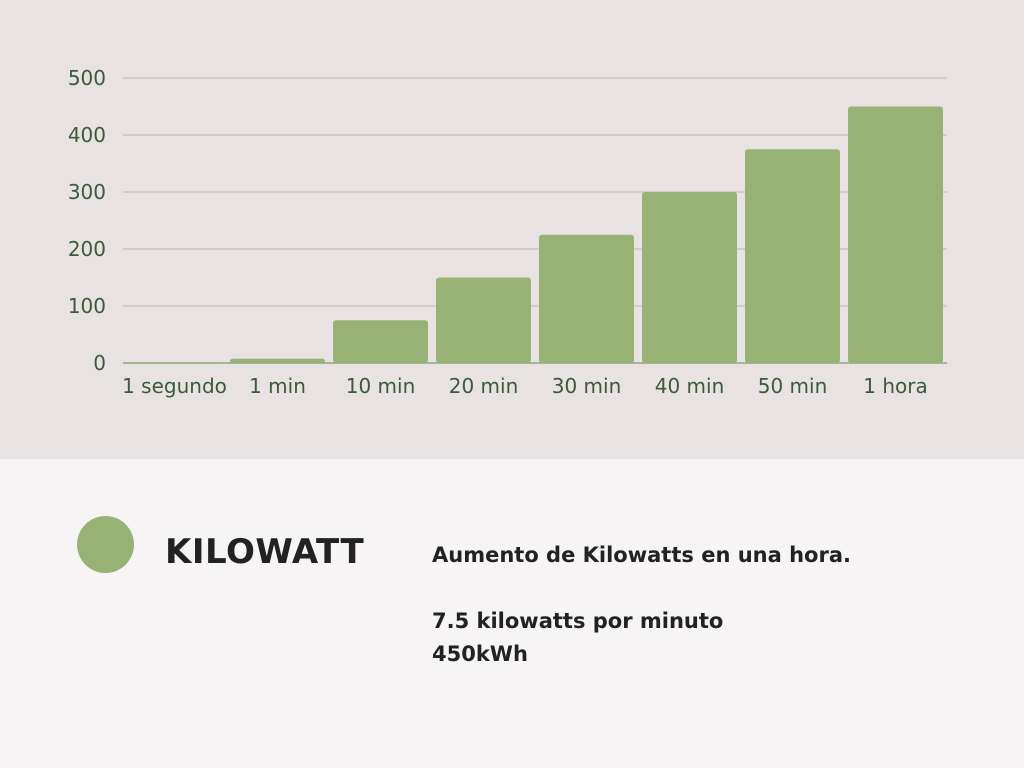  Describe the element at coordinates (641, 555) in the screenshot. I see `description-line-1: Aumento de Kilowatts en una hora.` at that location.